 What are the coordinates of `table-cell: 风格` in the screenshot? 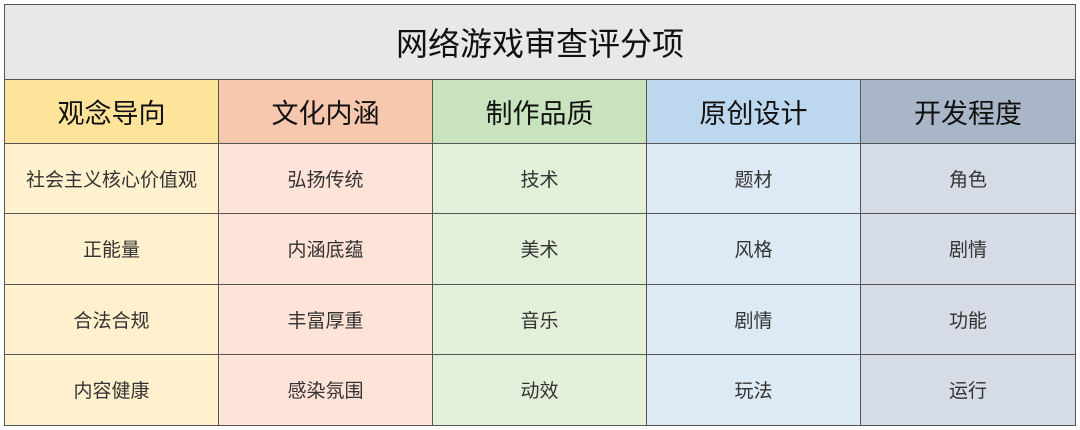 It's located at (754, 249).